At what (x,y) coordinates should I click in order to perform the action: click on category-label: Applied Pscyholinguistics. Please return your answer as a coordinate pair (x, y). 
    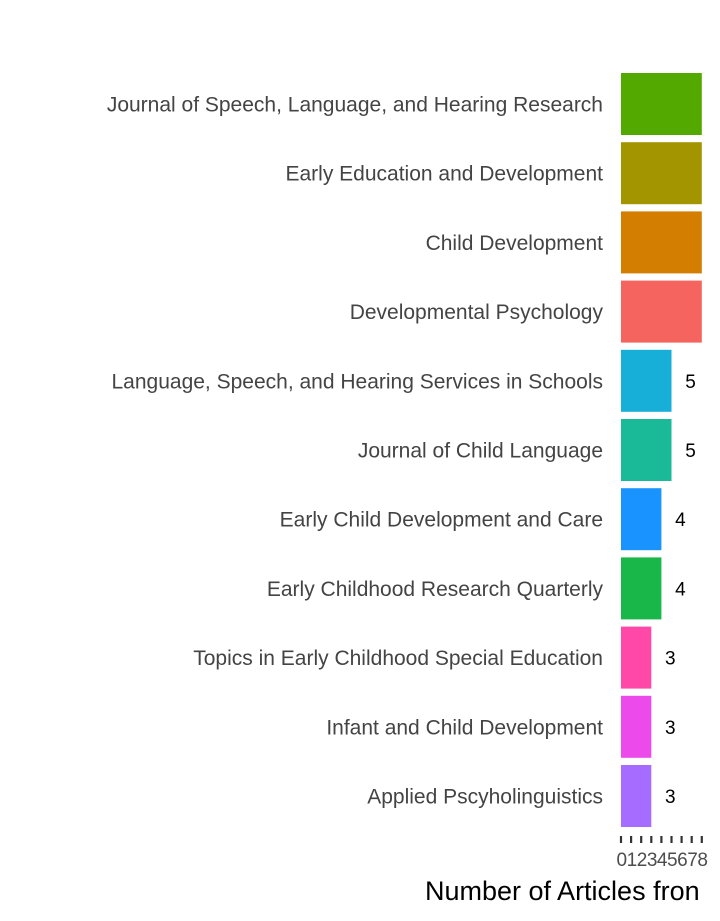
    Looking at the image, I should click on (485, 797).